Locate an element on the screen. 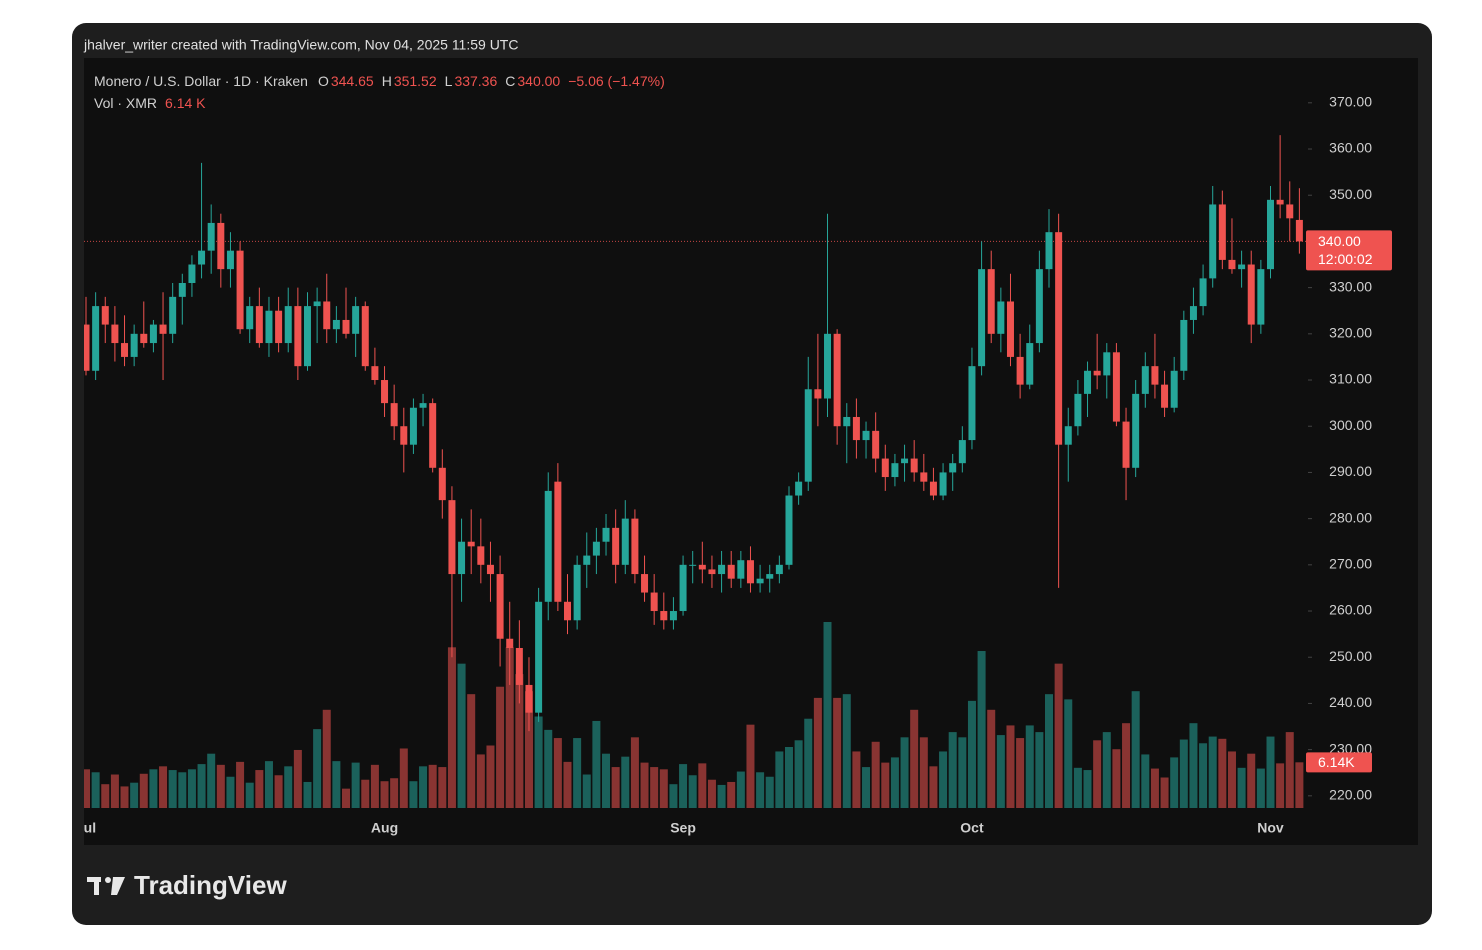 The height and width of the screenshot is (950, 1482). tags: 340.00 12:00:02 6.14K is located at coordinates (1349, 501).